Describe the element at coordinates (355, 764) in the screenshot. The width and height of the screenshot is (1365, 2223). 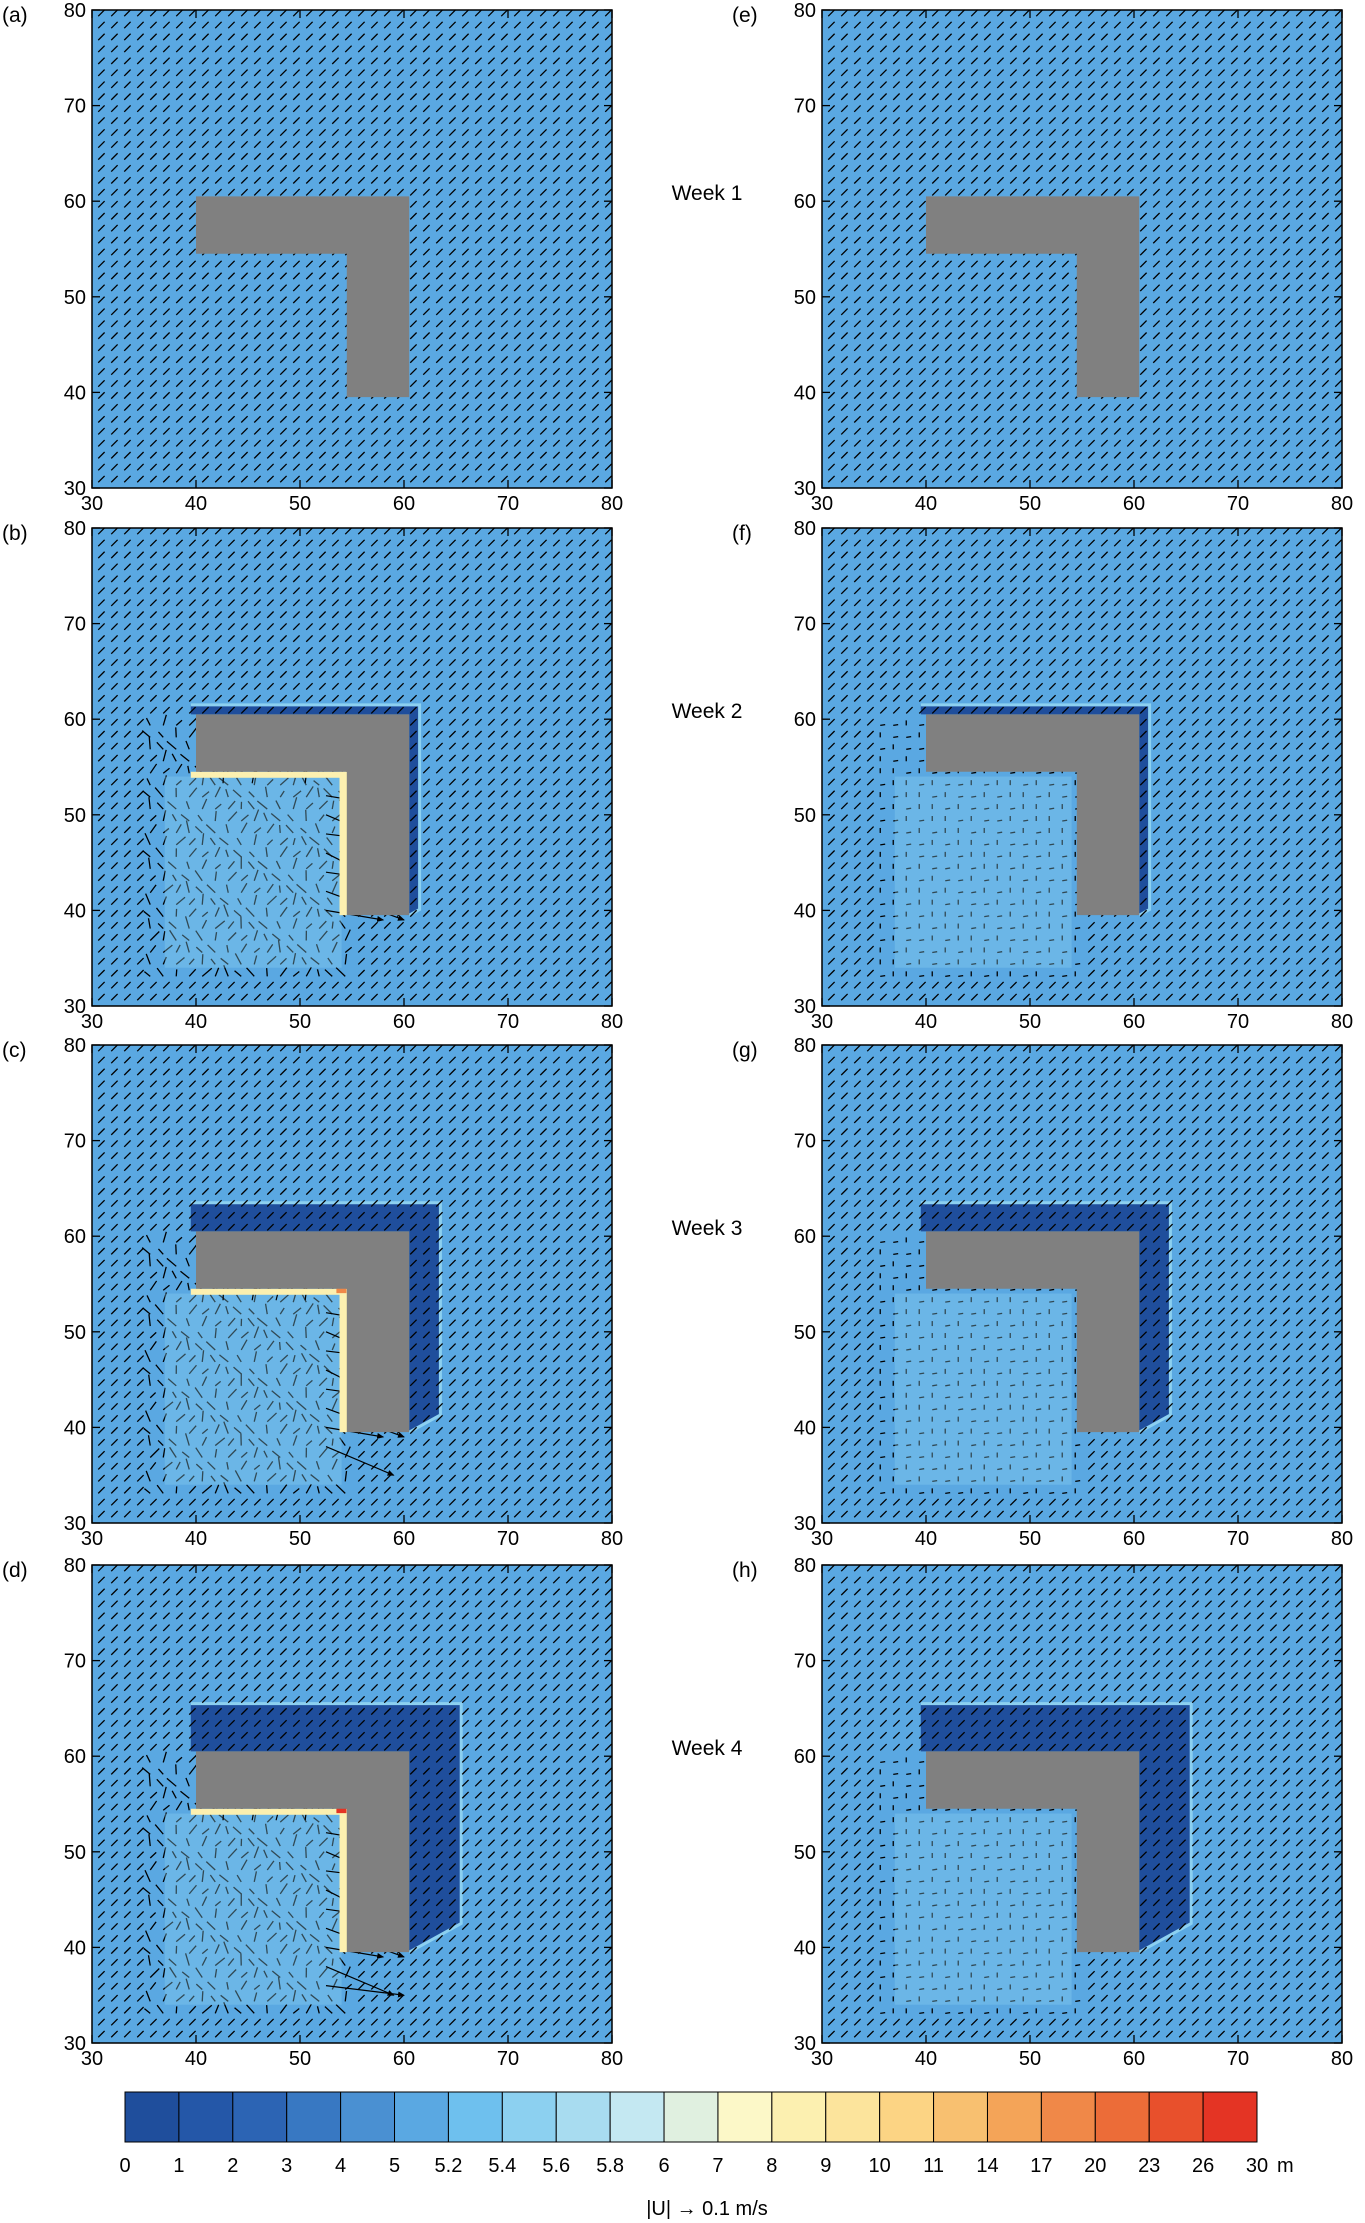
I see `velocity-arrows` at that location.